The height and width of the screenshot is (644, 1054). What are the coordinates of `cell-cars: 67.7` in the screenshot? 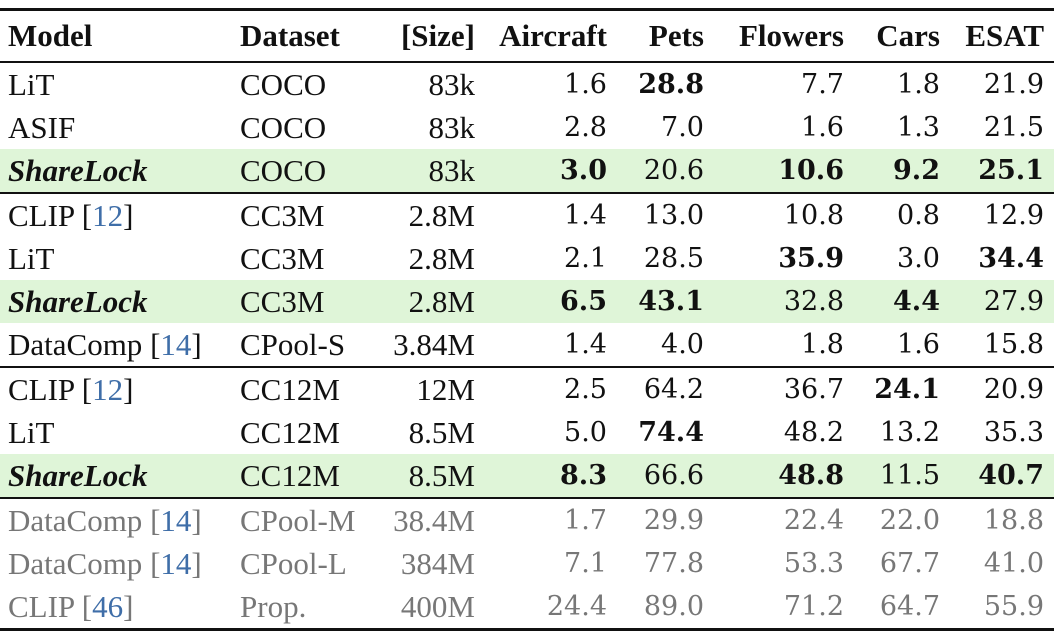 It's located at (909, 563).